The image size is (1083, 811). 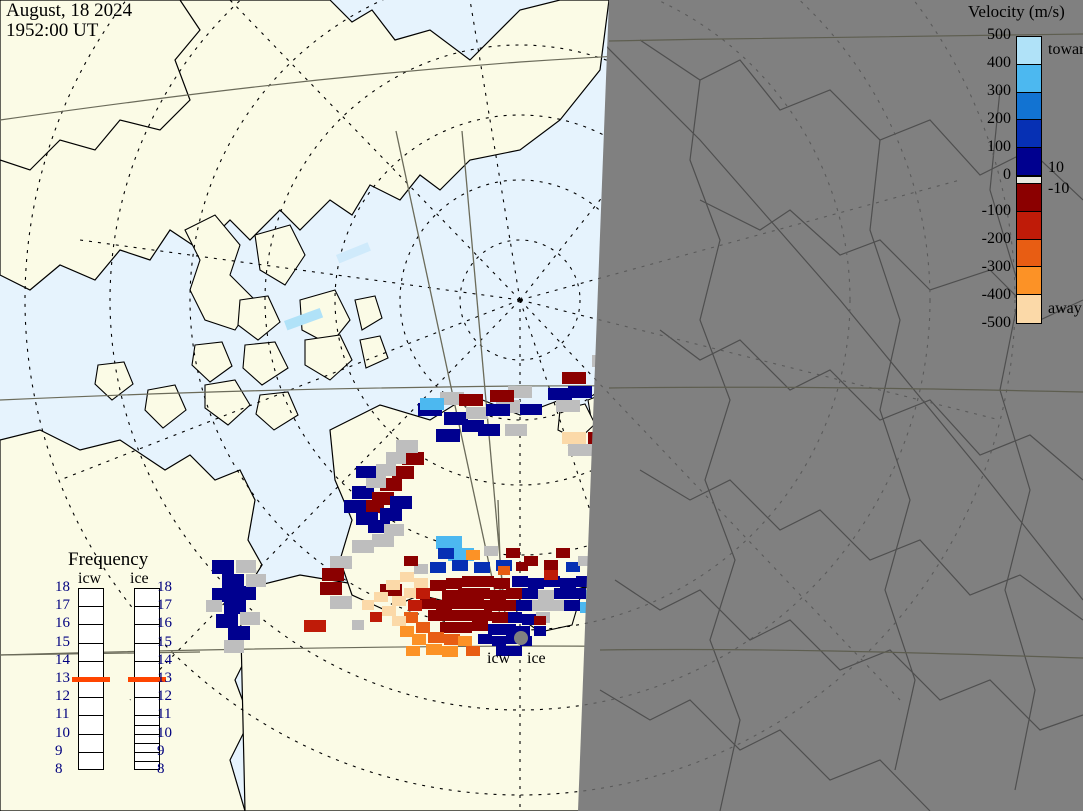 What do you see at coordinates (521, 638) in the screenshot?
I see `radar-site-marker` at bounding box center [521, 638].